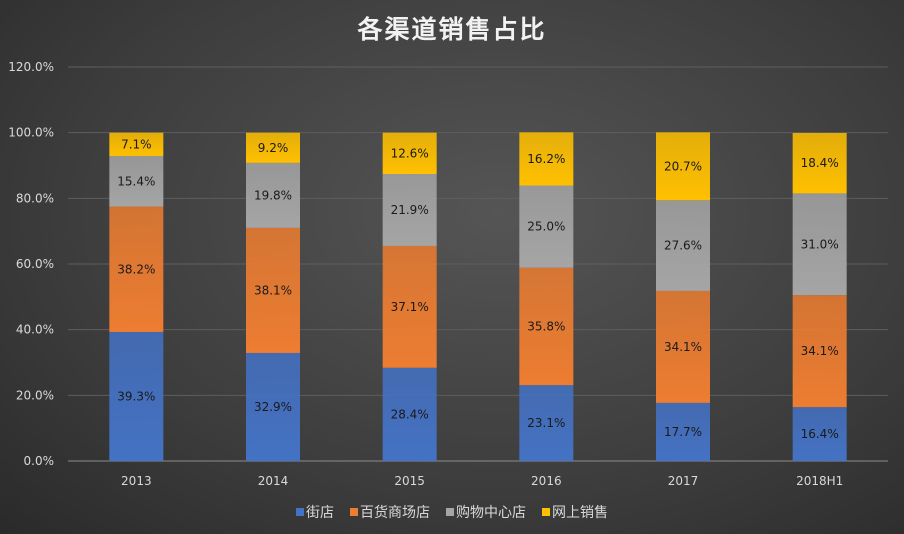 The width and height of the screenshot is (904, 534). Describe the element at coordinates (409, 481) in the screenshot. I see `x-tick-label: 2015` at that location.